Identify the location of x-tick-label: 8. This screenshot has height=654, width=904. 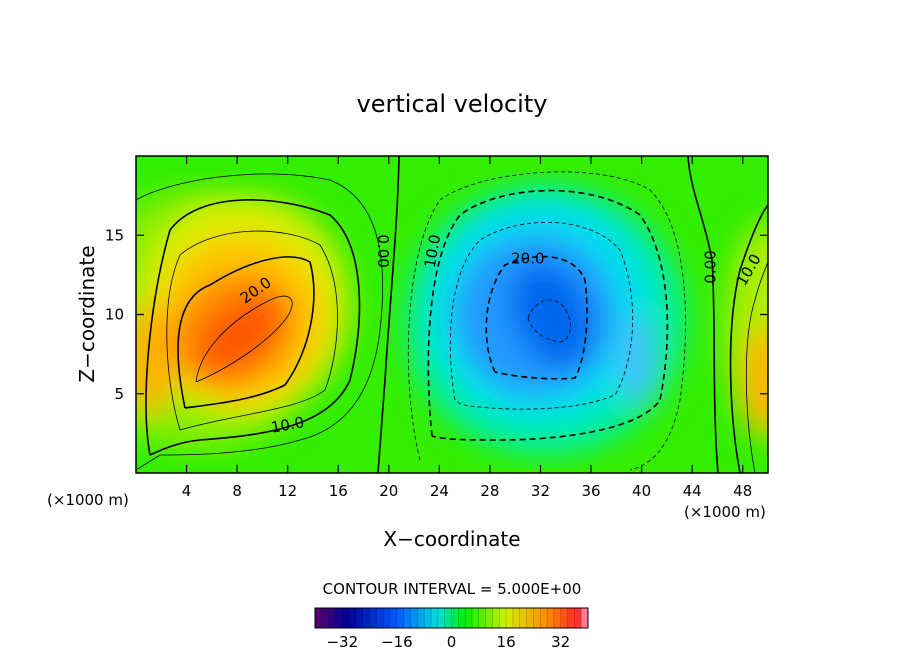
(237, 491).